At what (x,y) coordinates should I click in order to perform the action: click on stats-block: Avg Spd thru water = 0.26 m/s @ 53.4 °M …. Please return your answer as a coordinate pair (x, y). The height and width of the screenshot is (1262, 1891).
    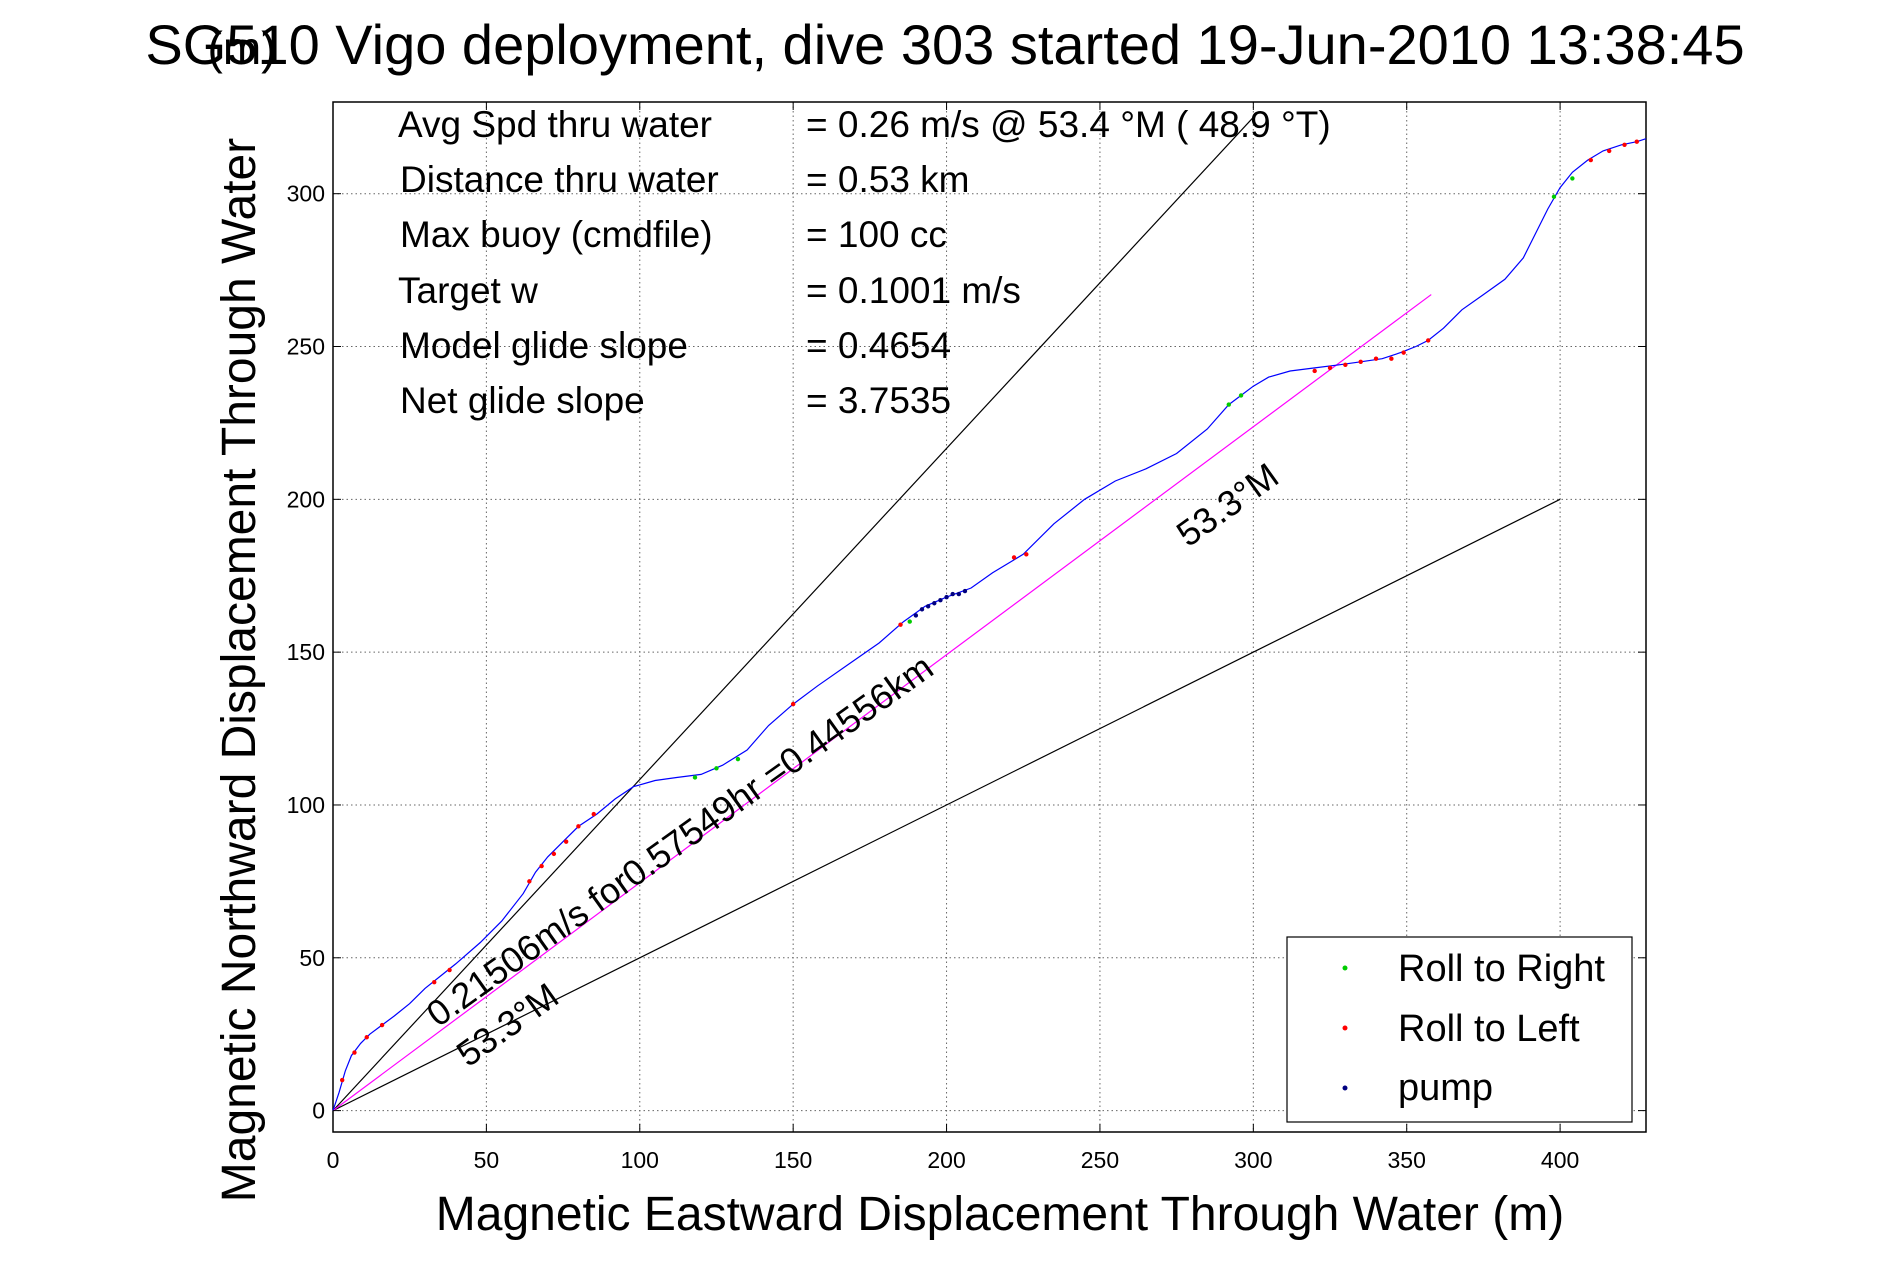
    Looking at the image, I should click on (864, 262).